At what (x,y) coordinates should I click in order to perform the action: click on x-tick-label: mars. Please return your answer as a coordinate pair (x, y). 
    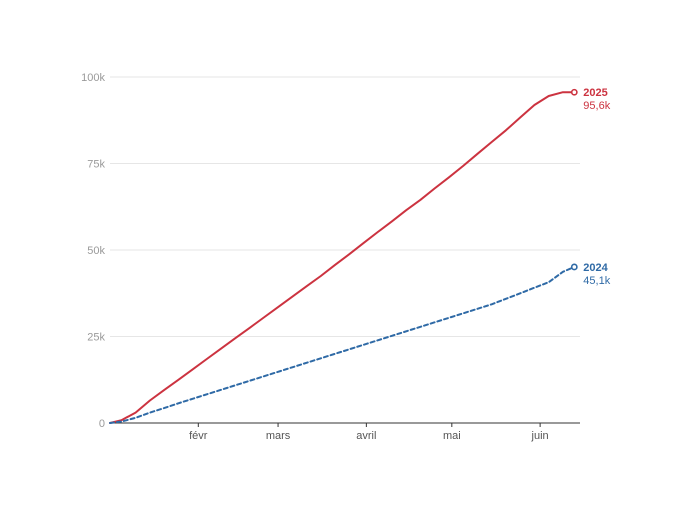
    Looking at the image, I should click on (278, 436).